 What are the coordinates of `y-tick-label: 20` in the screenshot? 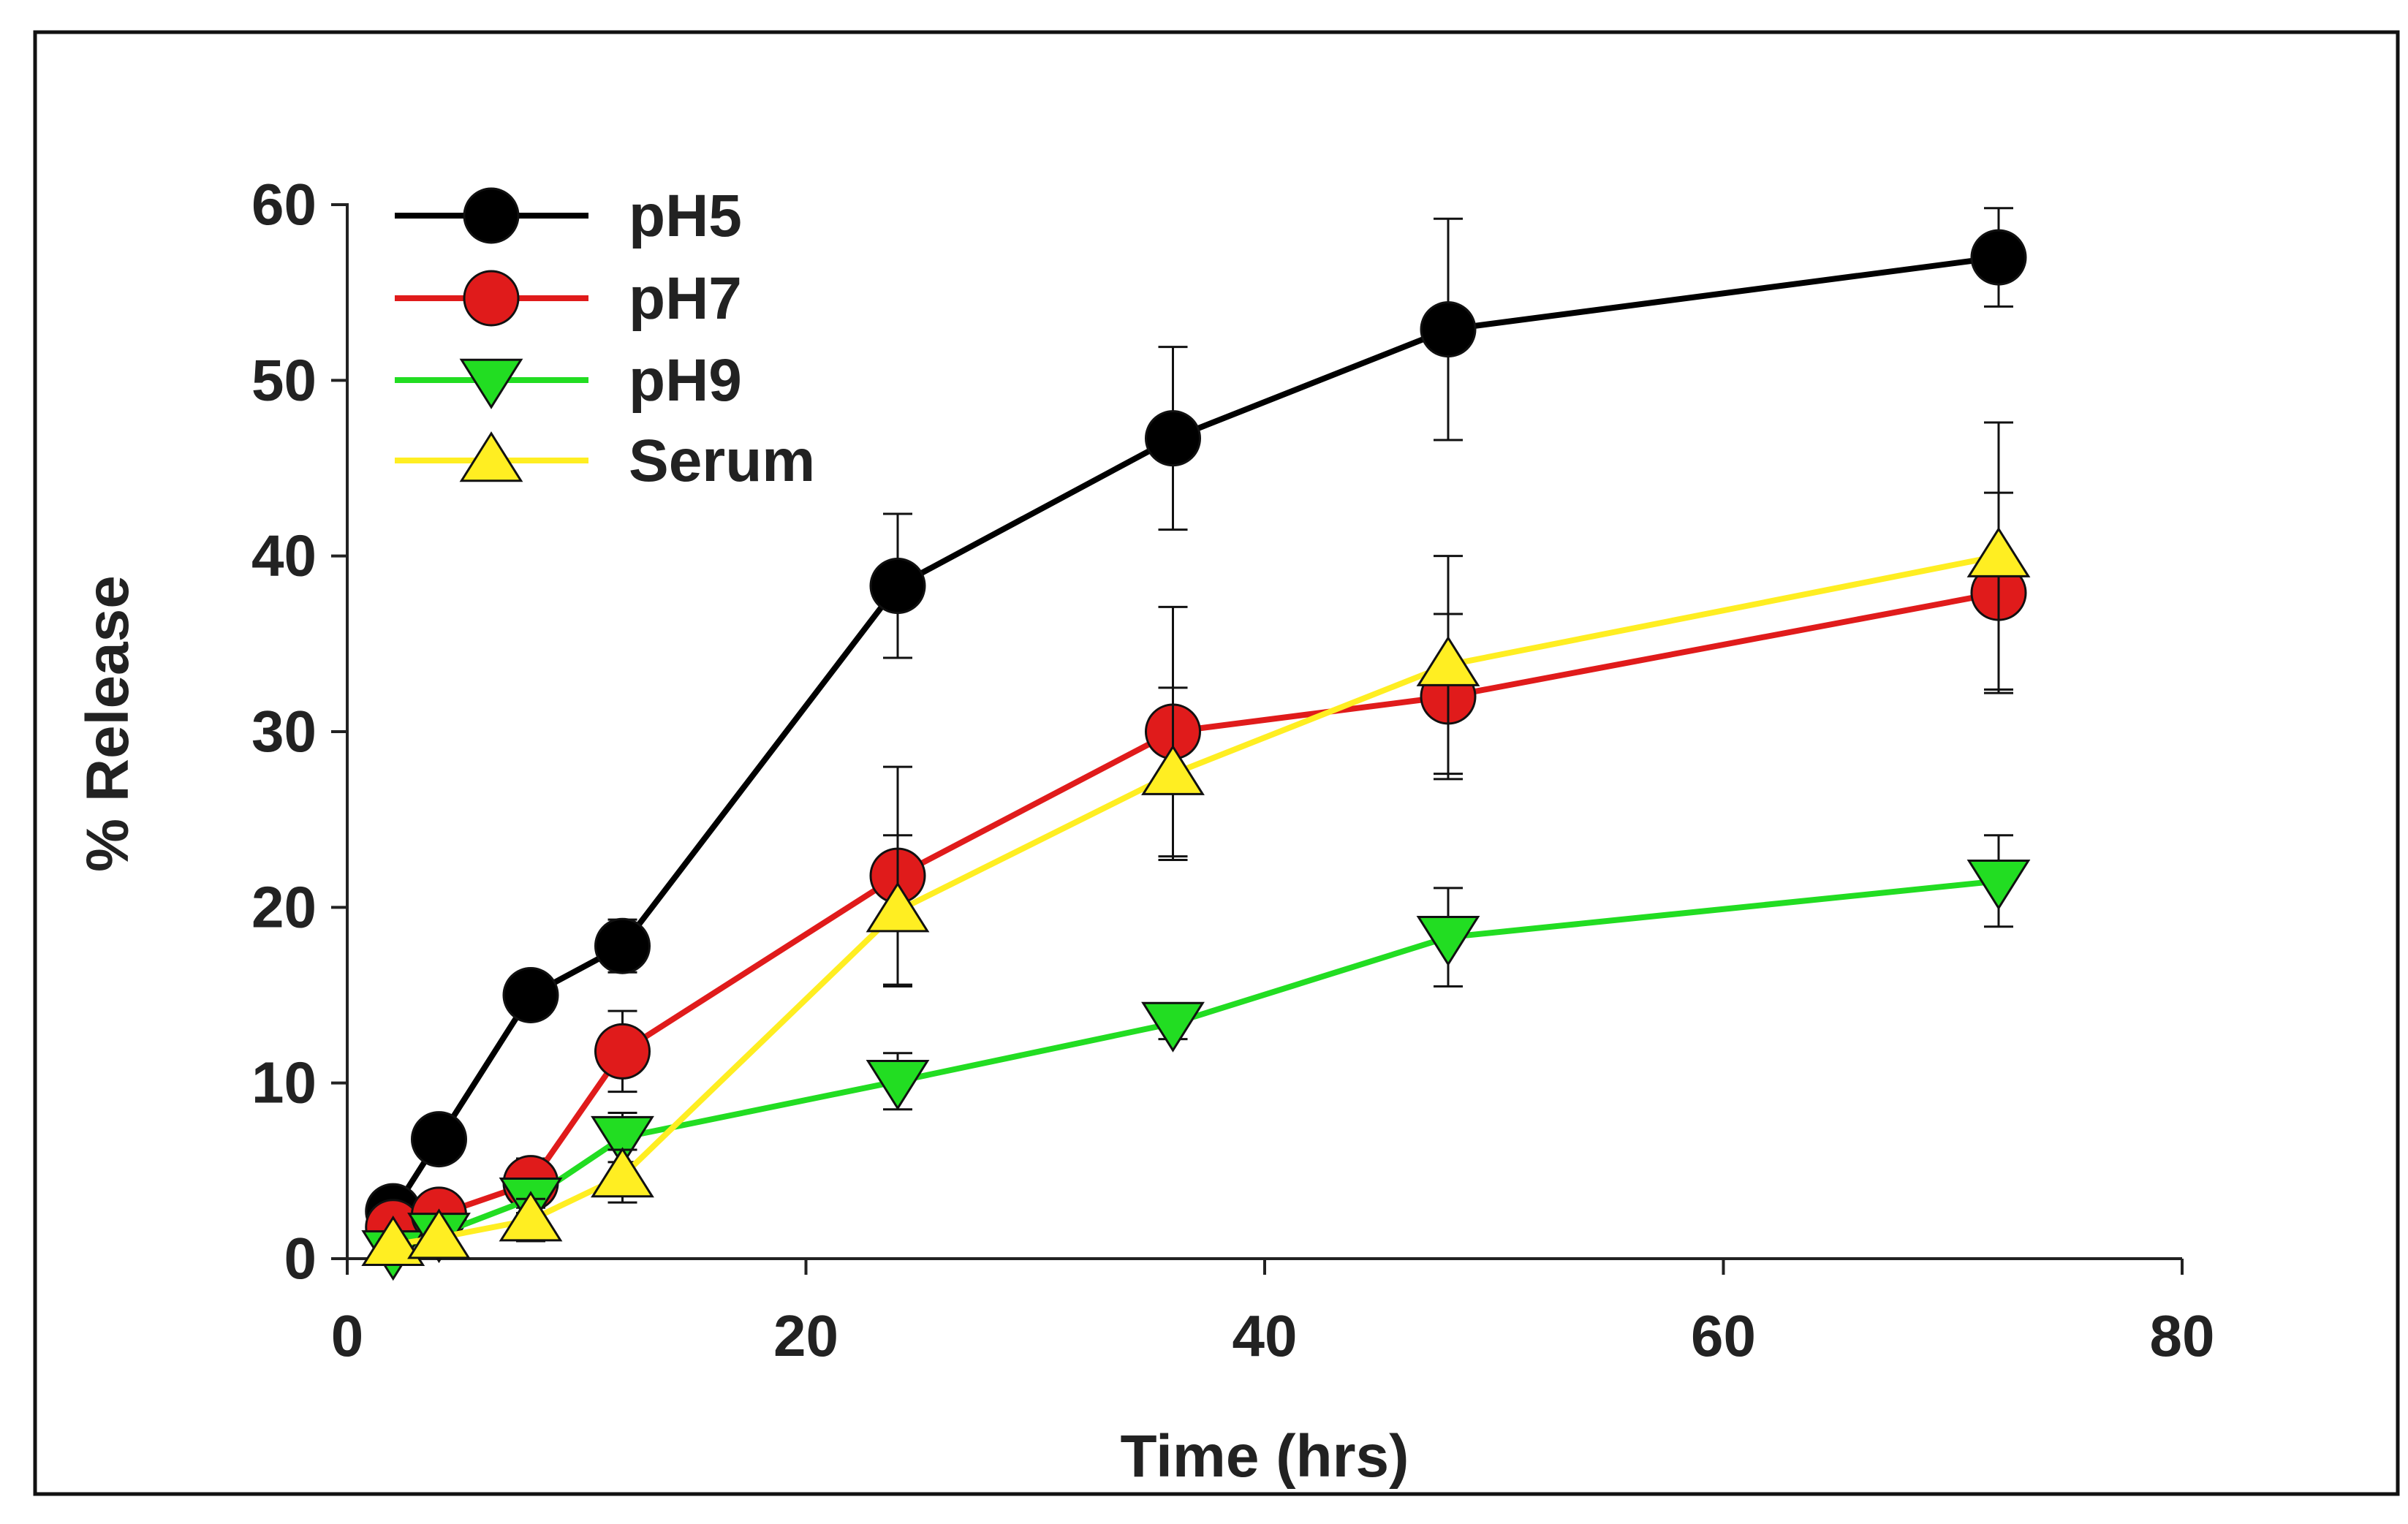 It's located at (284, 906).